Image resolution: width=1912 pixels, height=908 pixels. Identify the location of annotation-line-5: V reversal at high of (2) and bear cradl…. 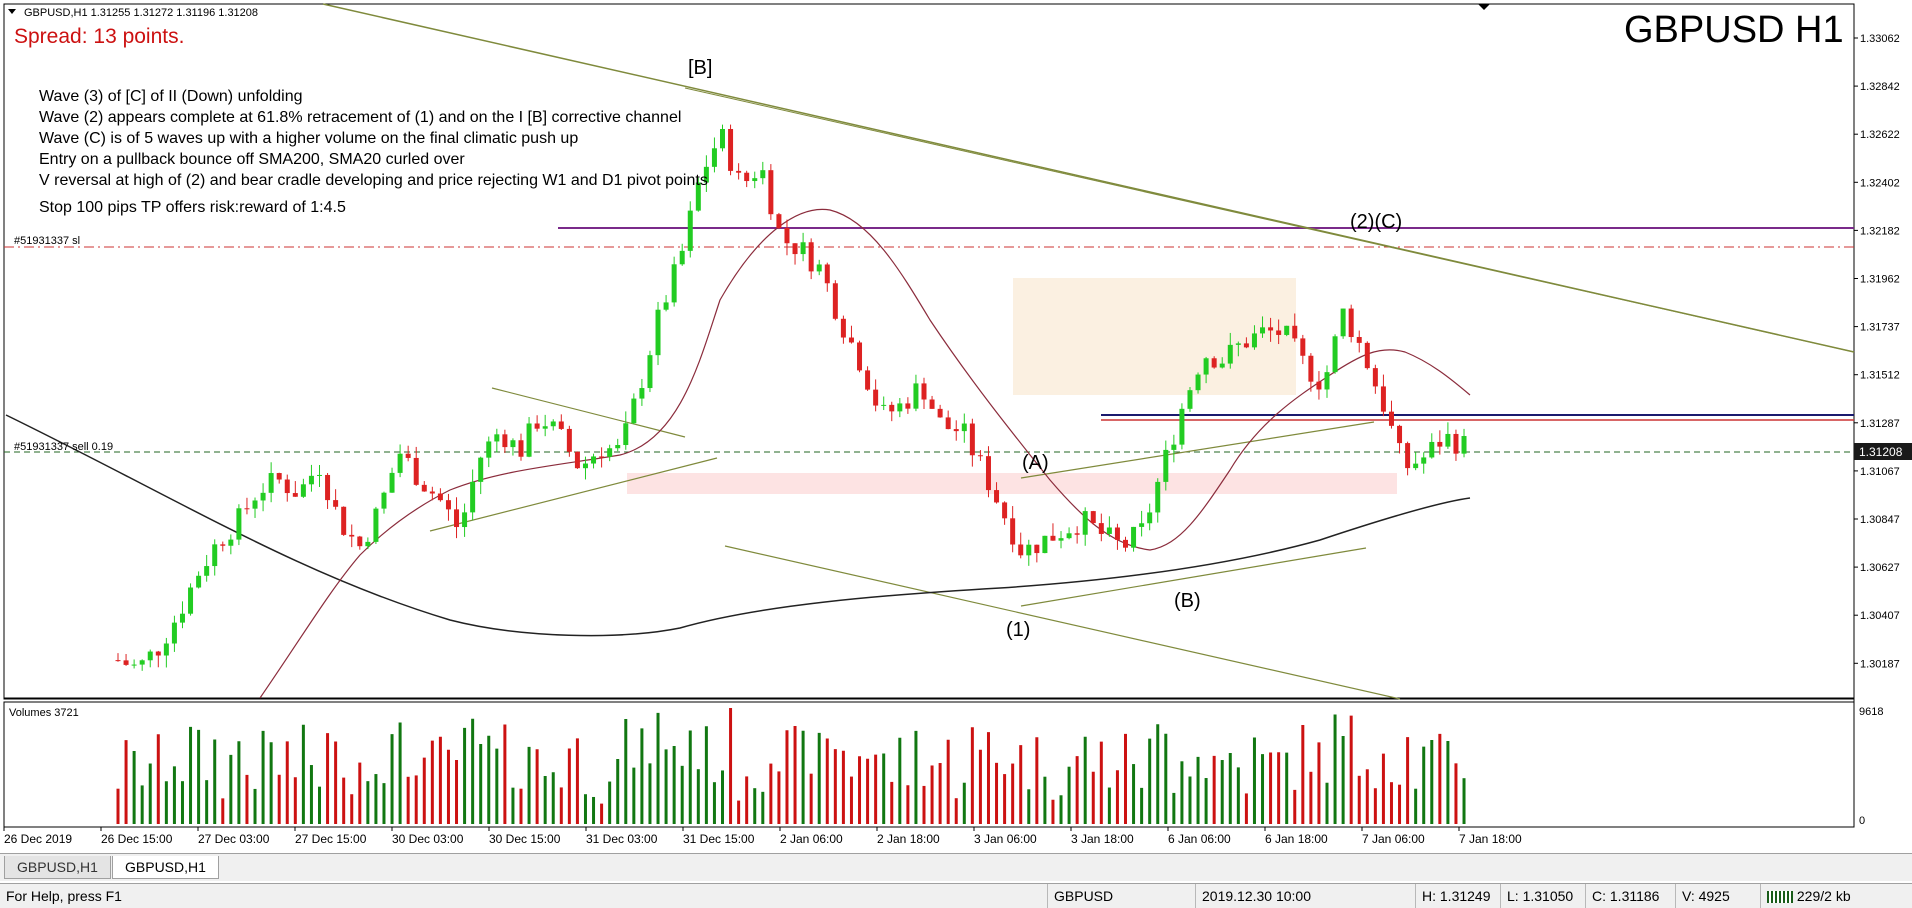
(373, 180).